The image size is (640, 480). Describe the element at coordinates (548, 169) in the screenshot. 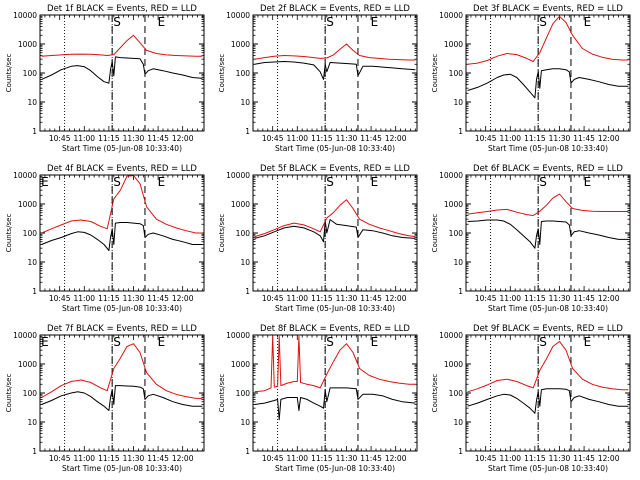

I see `panel-title: Det 6f BLACK = Events, RED = LLD` at that location.